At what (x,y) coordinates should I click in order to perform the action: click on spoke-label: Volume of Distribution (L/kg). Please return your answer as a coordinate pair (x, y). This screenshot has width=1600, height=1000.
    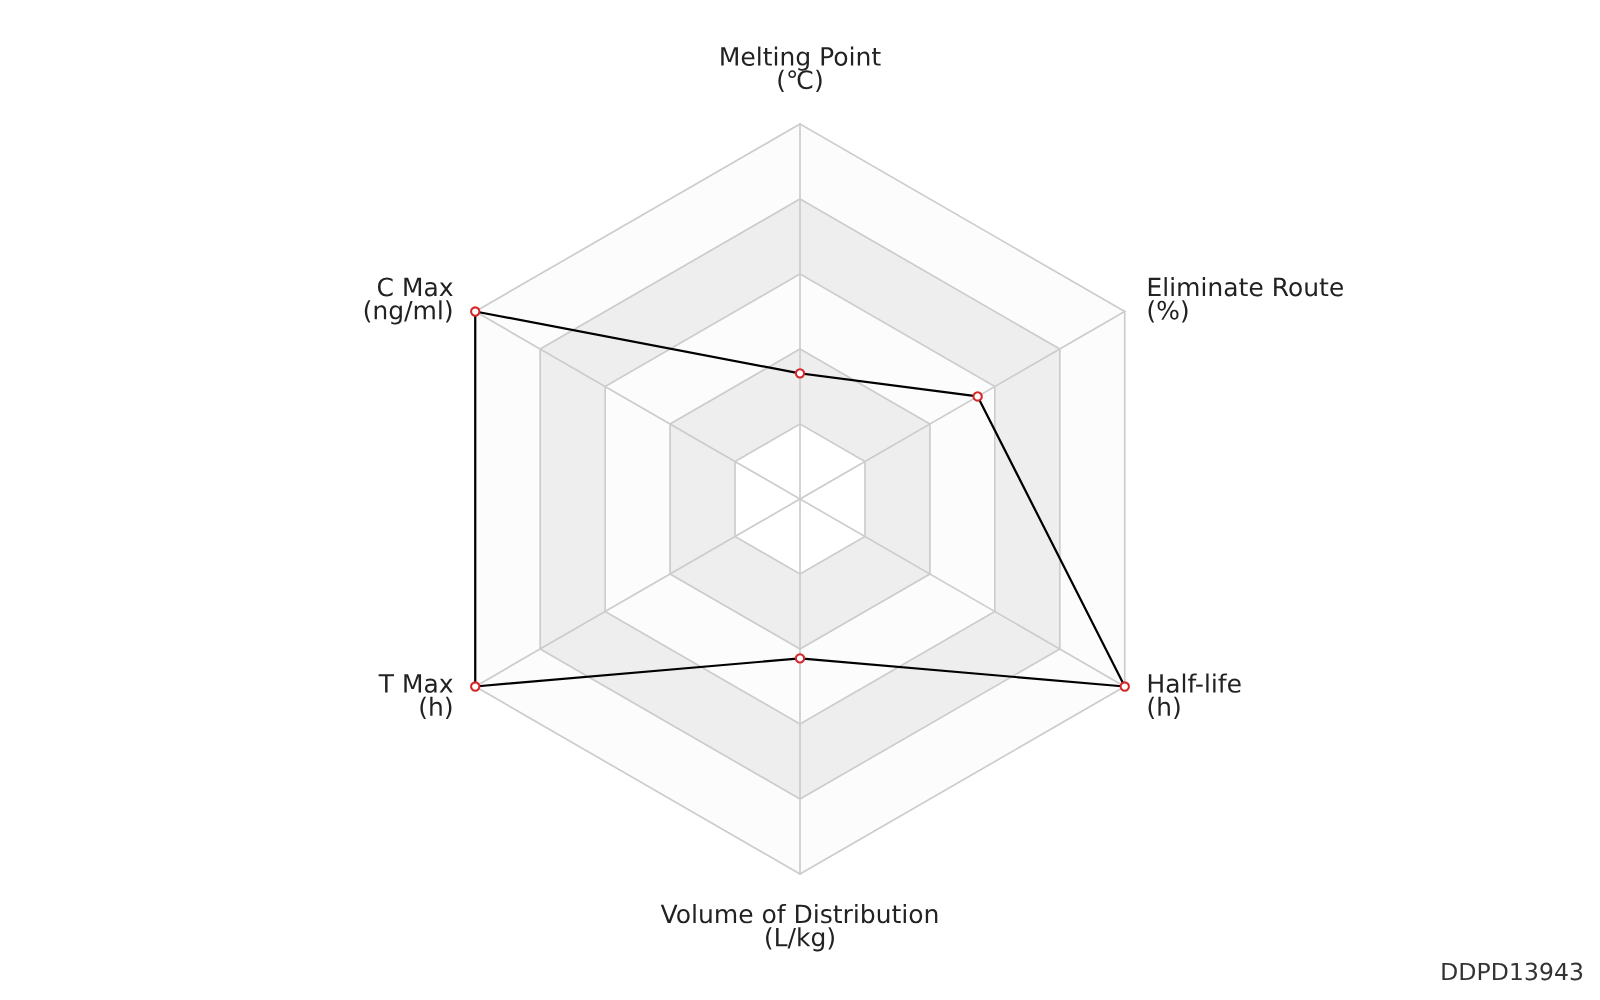
    Looking at the image, I should click on (799, 928).